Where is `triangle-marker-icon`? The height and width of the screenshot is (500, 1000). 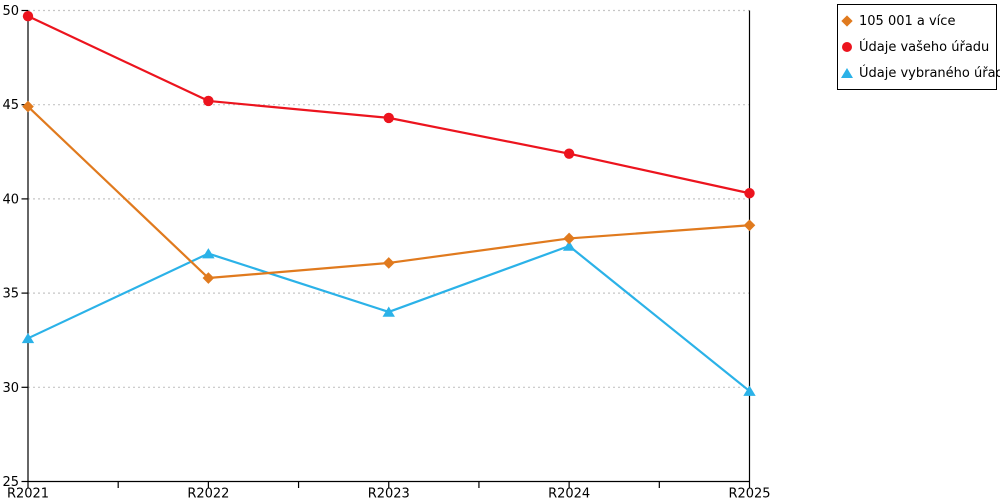
triangle-marker-icon is located at coordinates (847, 73).